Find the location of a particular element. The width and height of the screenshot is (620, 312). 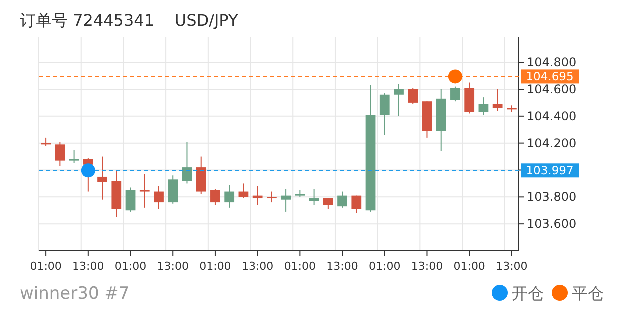

ref-line-label: 103.997 is located at coordinates (550, 171).